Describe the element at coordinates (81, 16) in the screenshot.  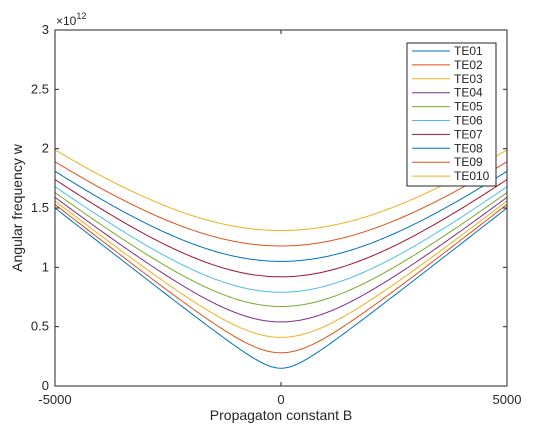
I see `y-axis-exponent-power: 12` at that location.